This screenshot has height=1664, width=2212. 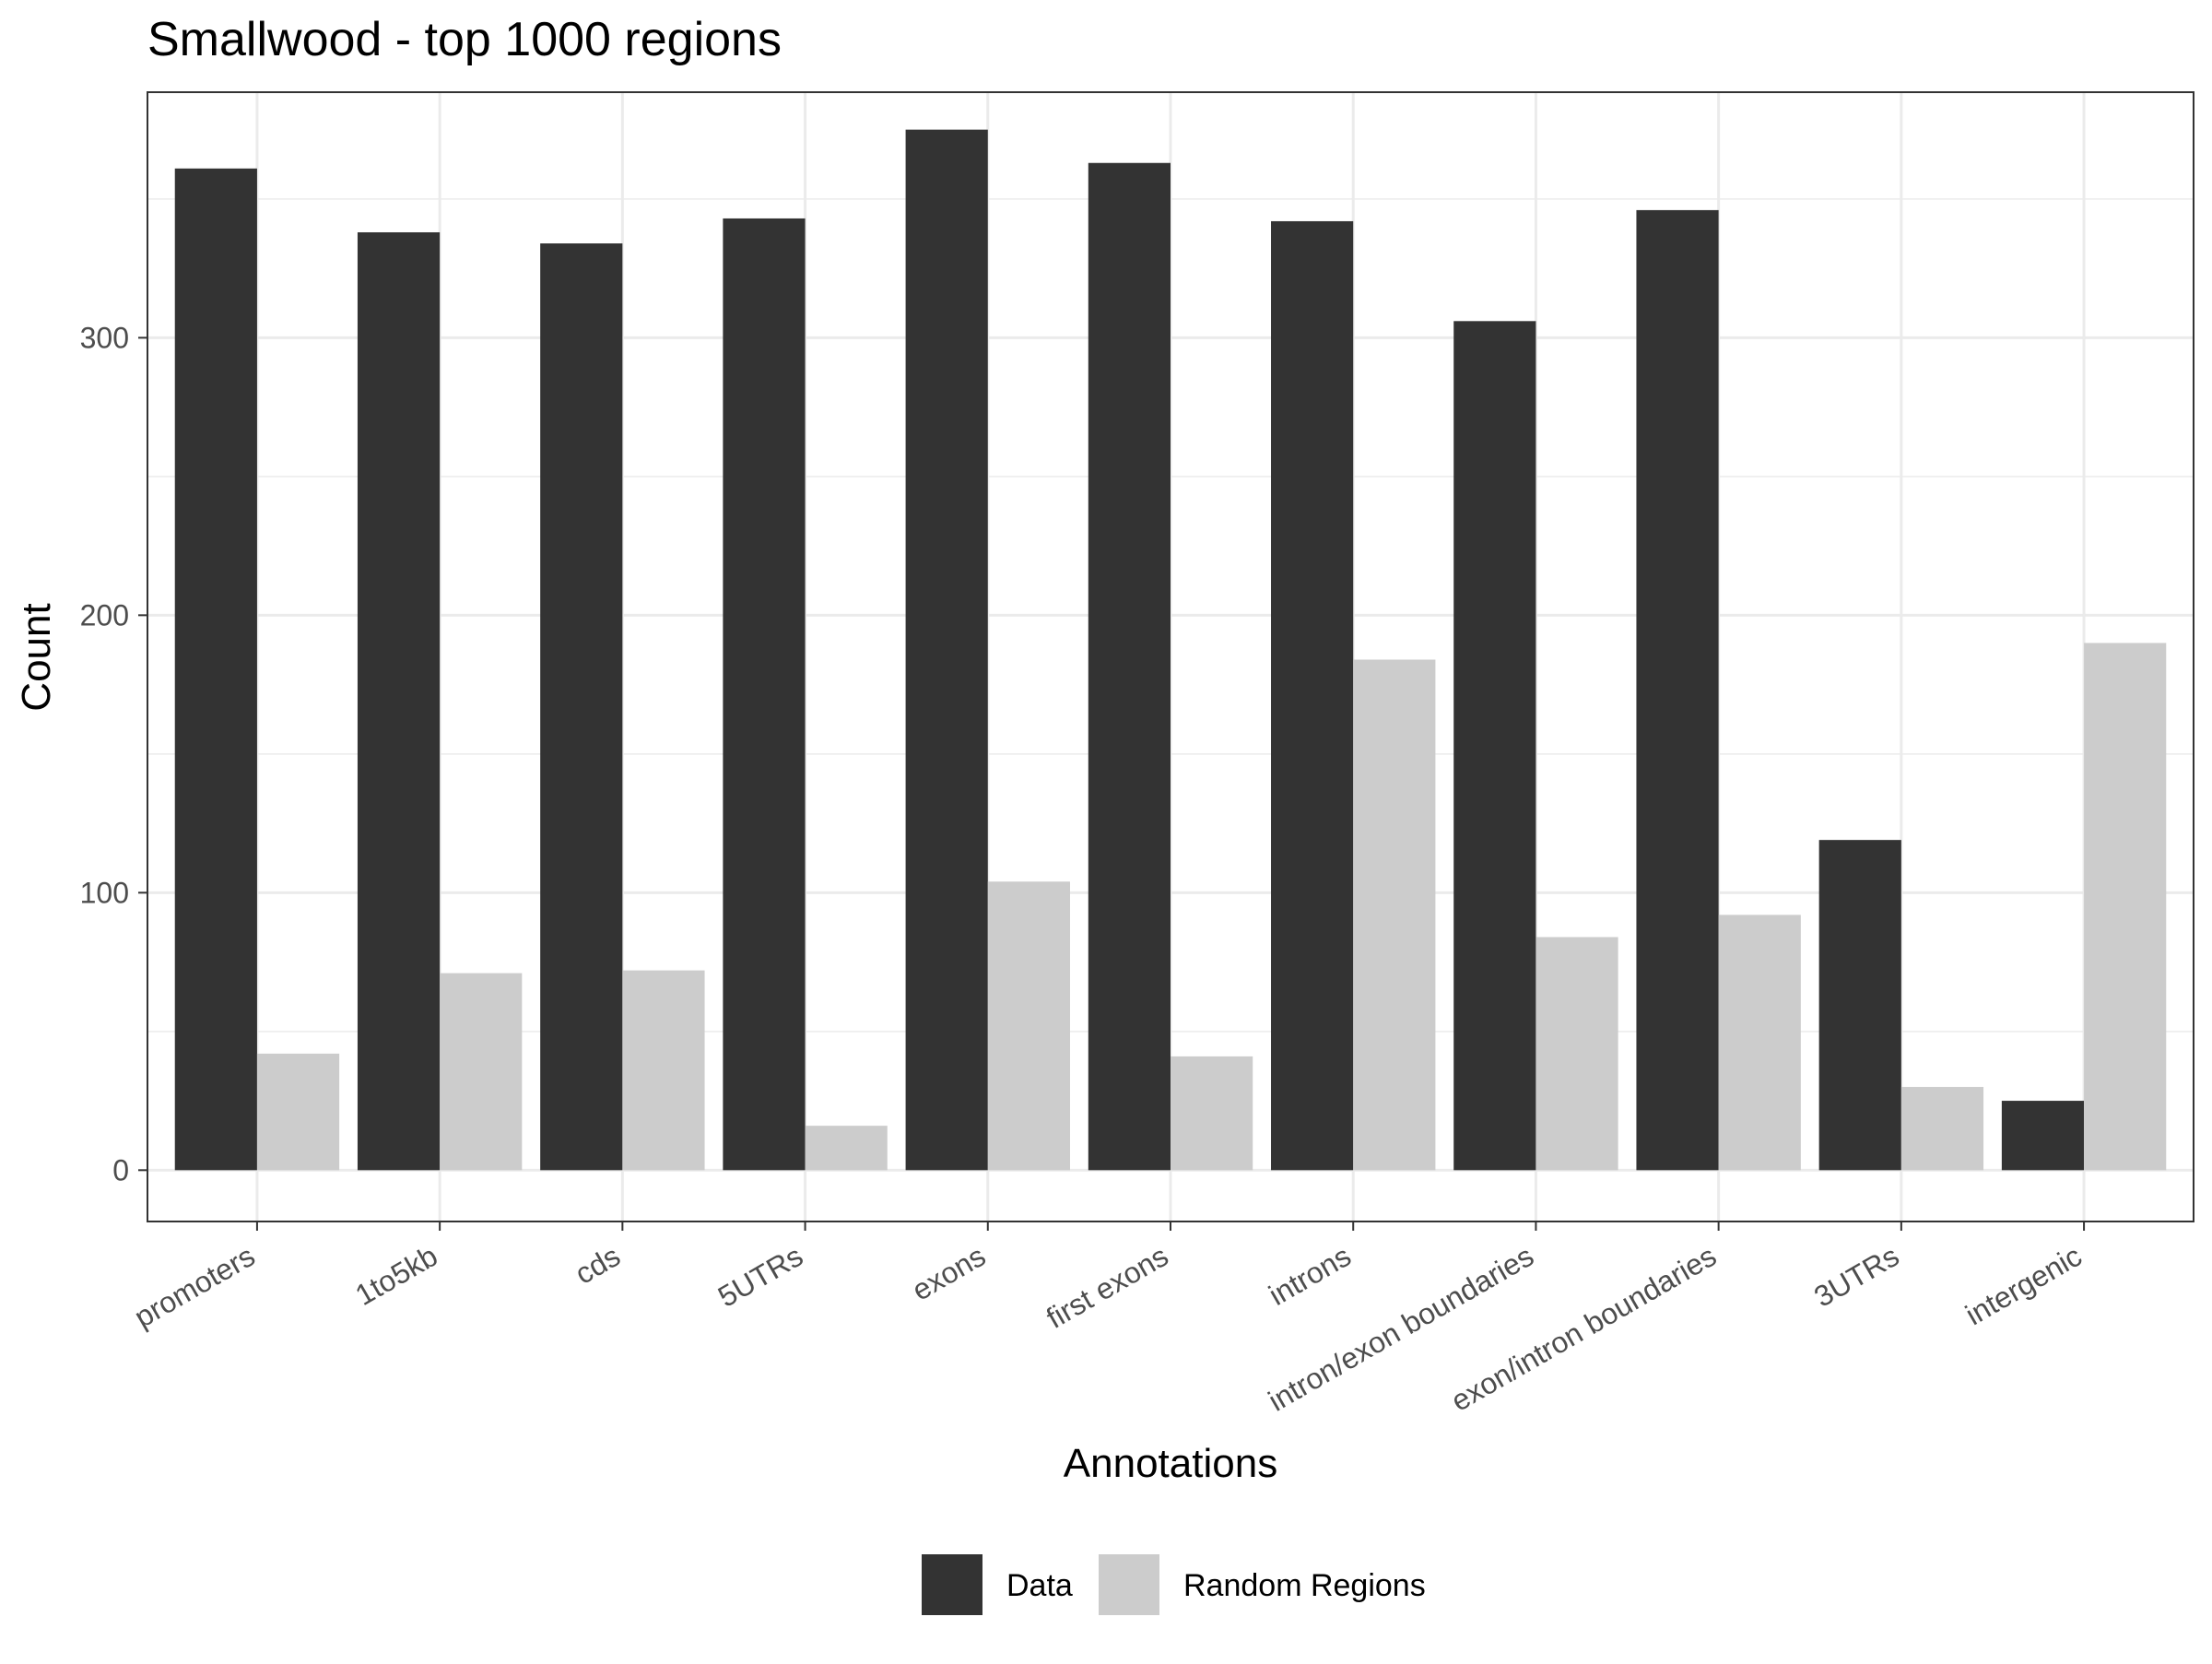 What do you see at coordinates (952, 1584) in the screenshot?
I see `legend-key-data` at bounding box center [952, 1584].